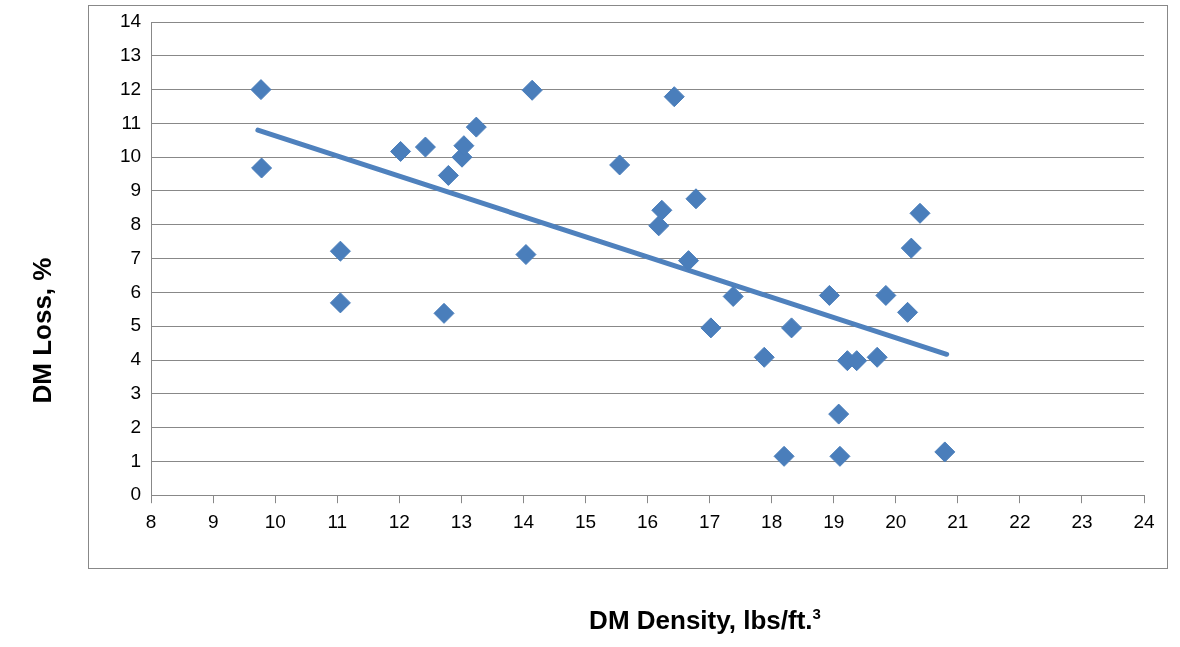  I want to click on x-tick-label: 20, so click(896, 521).